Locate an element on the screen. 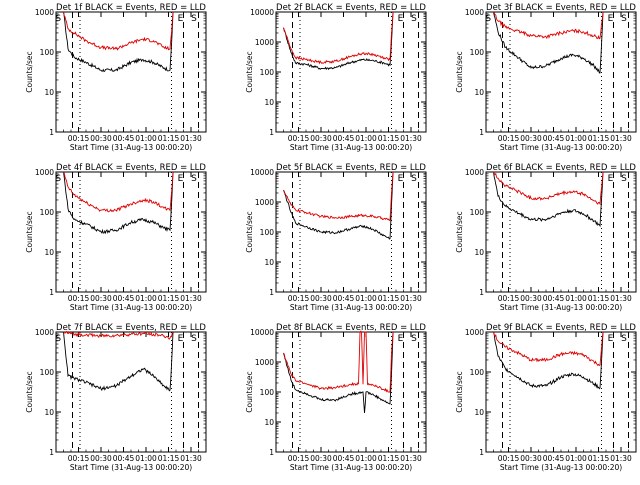 This screenshot has height=485, width=640. panel-title: Det 6f BLACK = Events, RED = LLD is located at coordinates (561, 168).